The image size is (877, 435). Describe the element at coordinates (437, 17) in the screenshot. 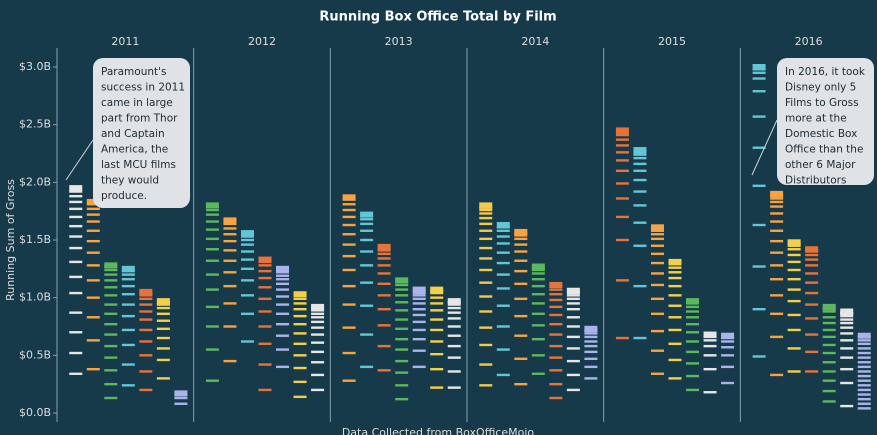

I see `chart-title: Running Box Office Total by Film` at that location.